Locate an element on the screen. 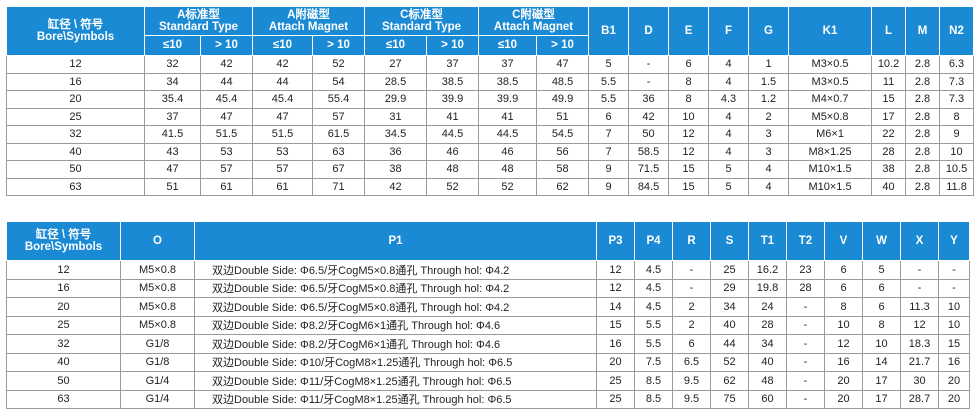 The image size is (977, 410). table-cell: M3×0.5 is located at coordinates (830, 81).